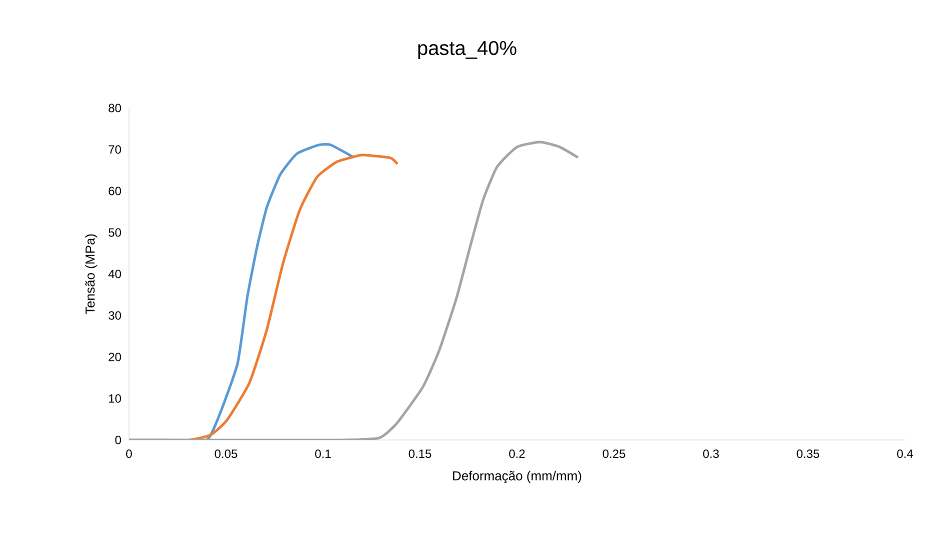  Describe the element at coordinates (115, 357) in the screenshot. I see `y-tick-label: 20` at that location.